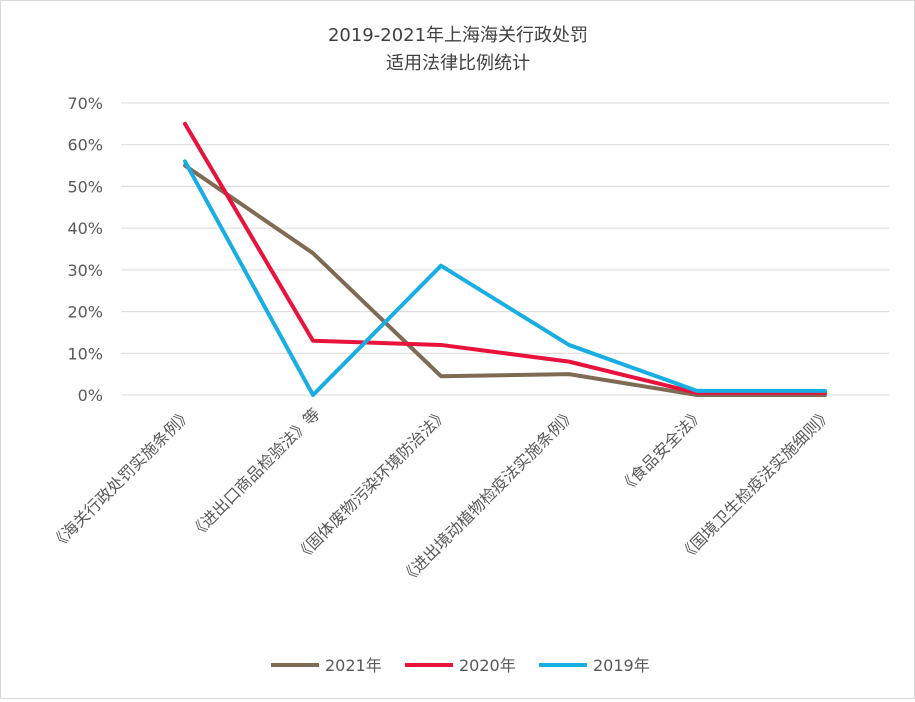 This screenshot has width=915, height=702. I want to click on chart-title: 2019-2021年上海海关行政处罚, so click(458, 35).